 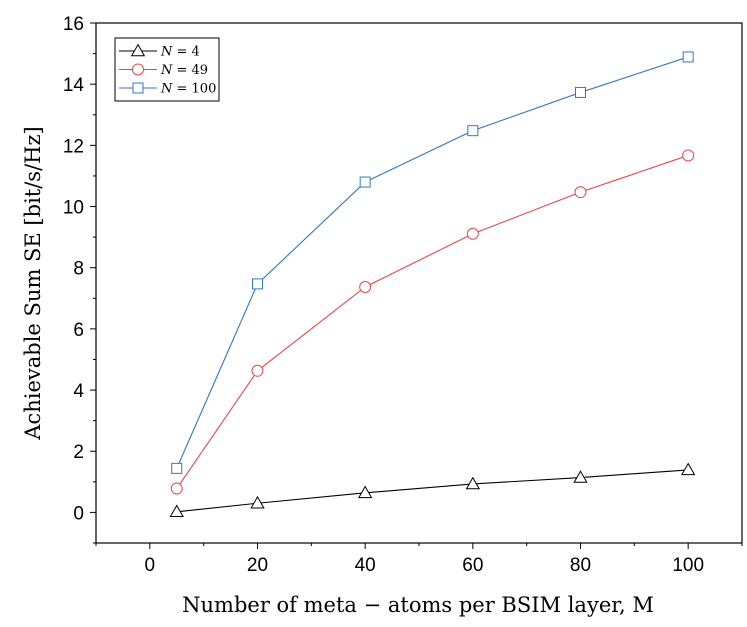 What do you see at coordinates (78, 269) in the screenshot?
I see `y-tick-label: 8` at bounding box center [78, 269].